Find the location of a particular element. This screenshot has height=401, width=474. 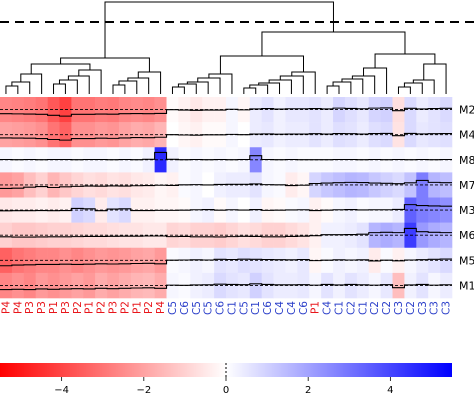

row-label: M3 is located at coordinates (466, 210).